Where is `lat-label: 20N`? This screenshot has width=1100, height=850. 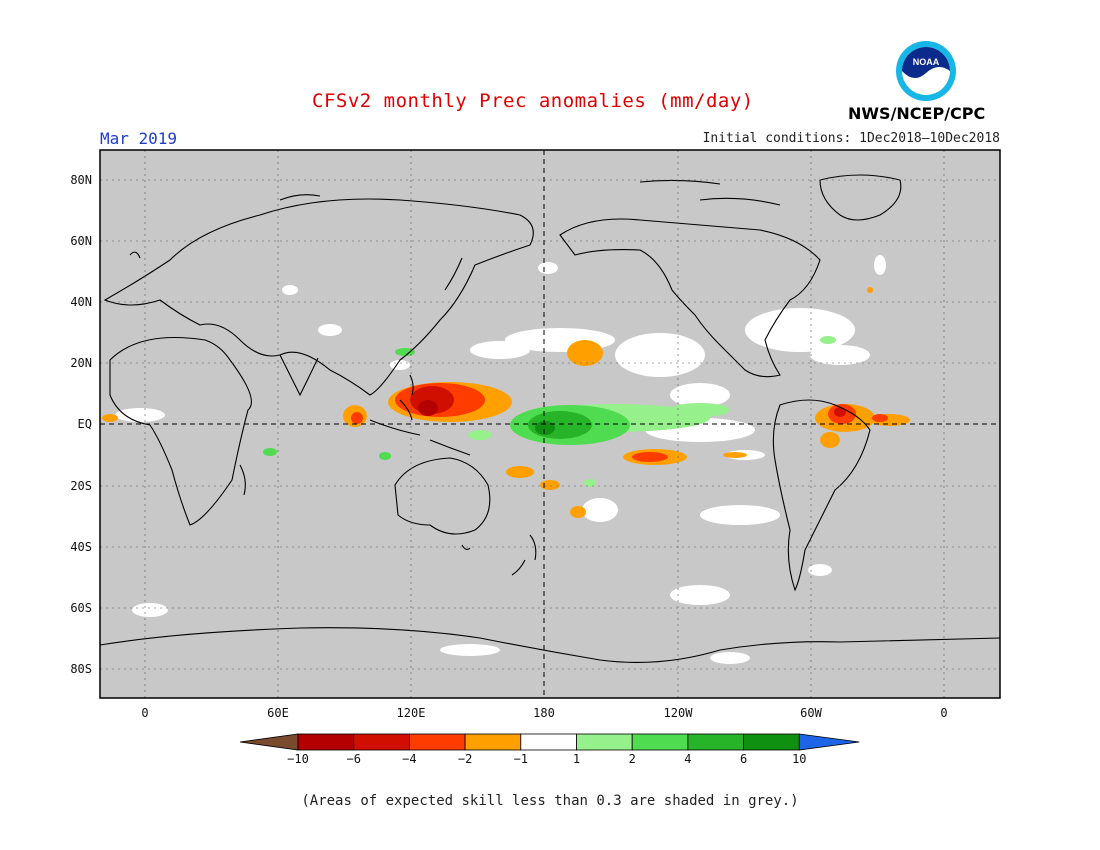
lat-label: 20N is located at coordinates (81, 363).